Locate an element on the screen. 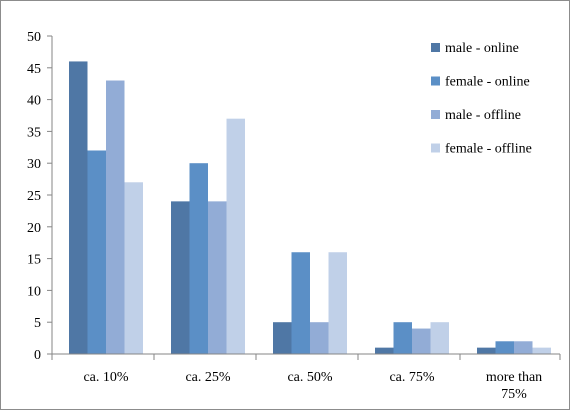  y-tick-label: 10 is located at coordinates (34, 291).